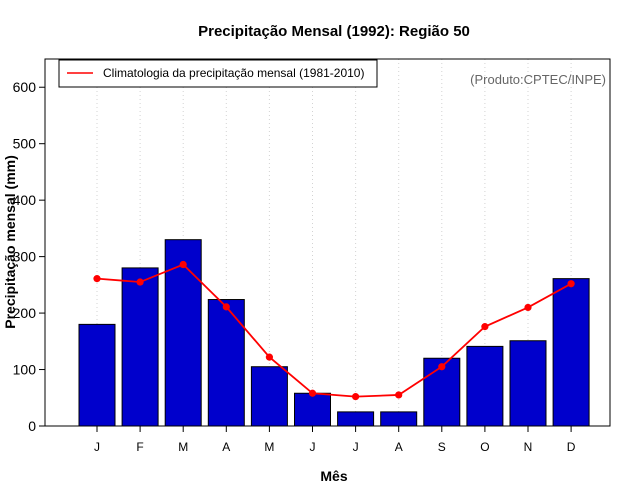 Image resolution: width=640 pixels, height=500 pixels. I want to click on x-tick-label: F, so click(139, 447).